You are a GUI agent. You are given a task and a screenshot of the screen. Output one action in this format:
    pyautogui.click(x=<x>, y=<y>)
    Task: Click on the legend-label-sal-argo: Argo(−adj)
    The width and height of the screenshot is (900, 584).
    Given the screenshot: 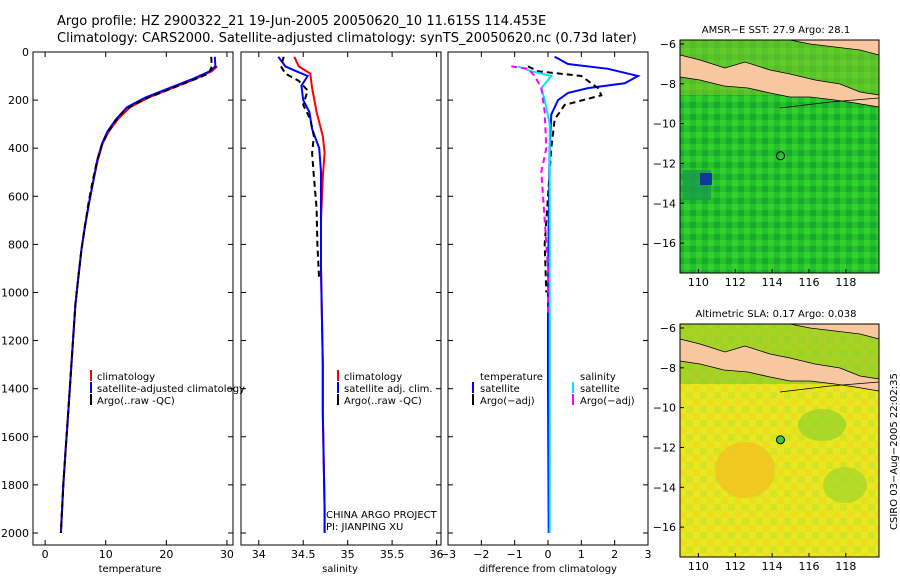 What is the action you would take?
    pyautogui.click(x=607, y=401)
    